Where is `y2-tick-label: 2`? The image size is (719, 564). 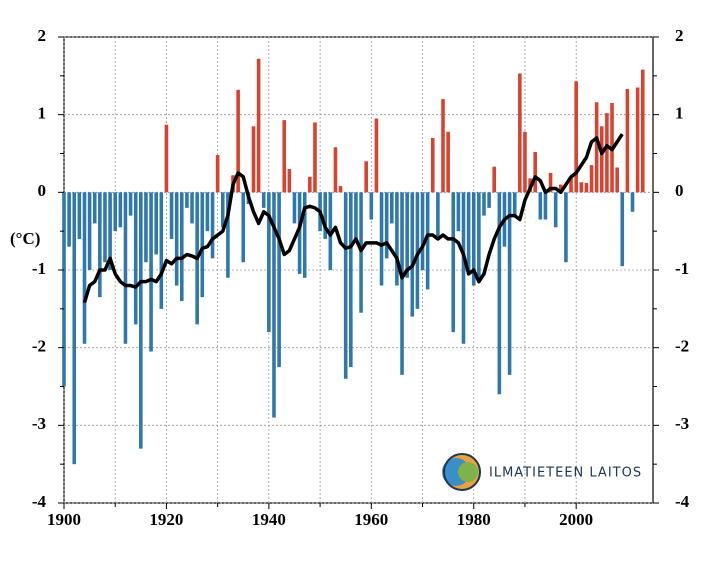
y2-tick-label: 2 is located at coordinates (679, 35).